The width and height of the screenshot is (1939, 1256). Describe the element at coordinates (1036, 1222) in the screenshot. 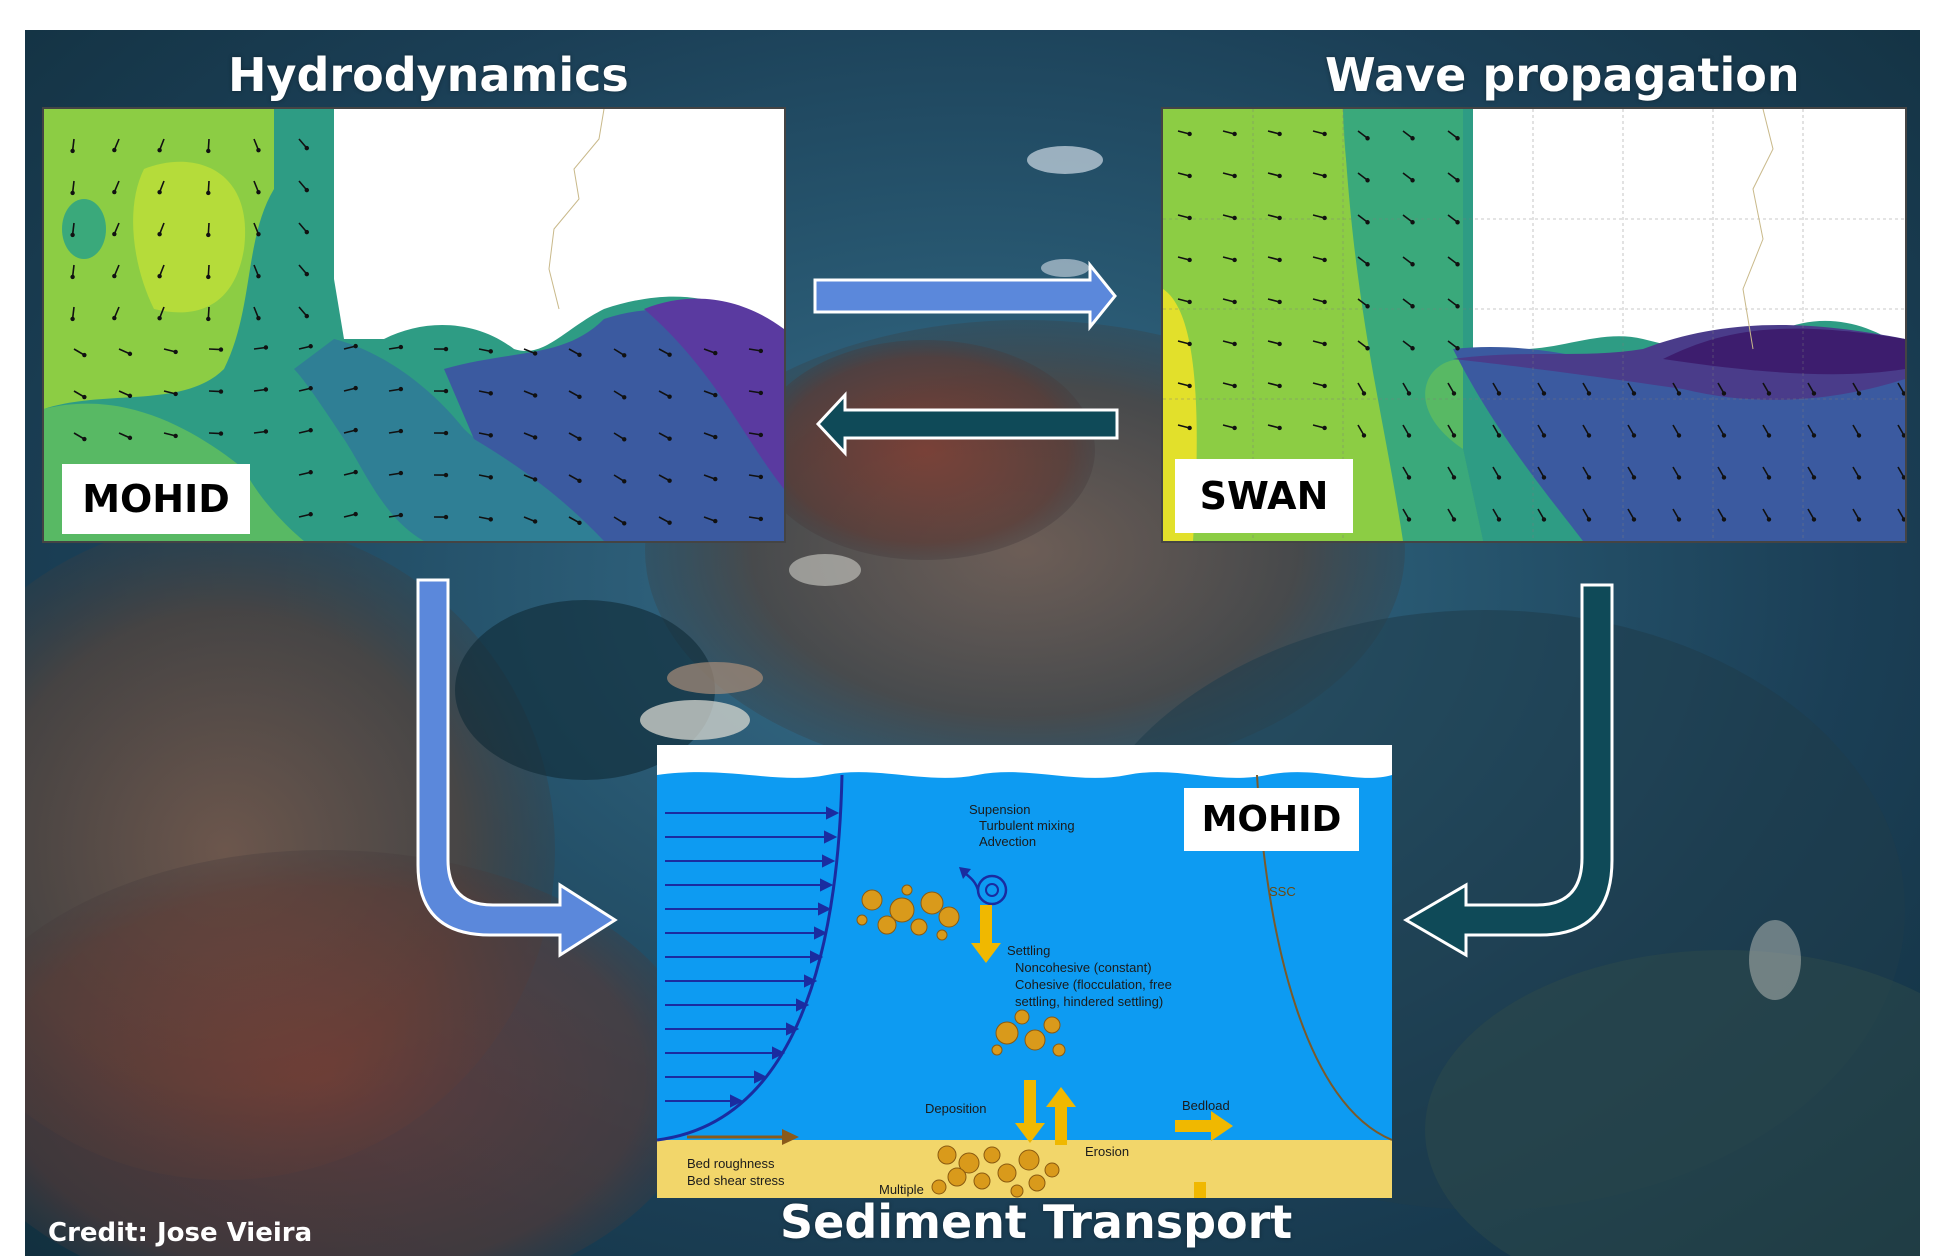

I see `sediment-transport-title: Sediment Transport` at that location.